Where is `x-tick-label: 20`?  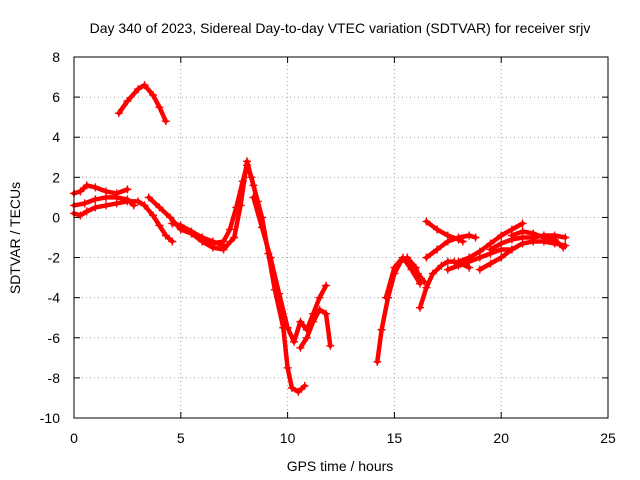
x-tick-label: 20 is located at coordinates (501, 438).